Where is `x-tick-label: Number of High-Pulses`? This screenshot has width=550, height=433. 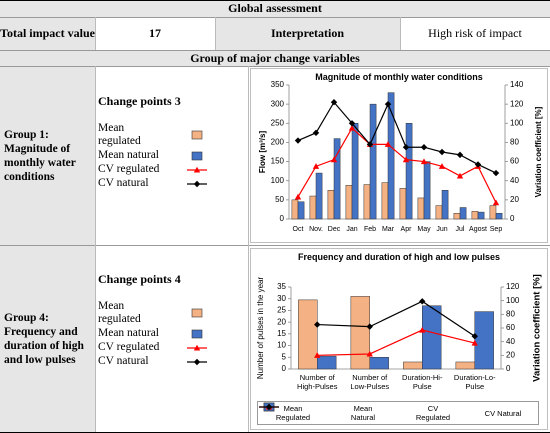
x-tick-label: Number of High-Pulses is located at coordinates (317, 382).